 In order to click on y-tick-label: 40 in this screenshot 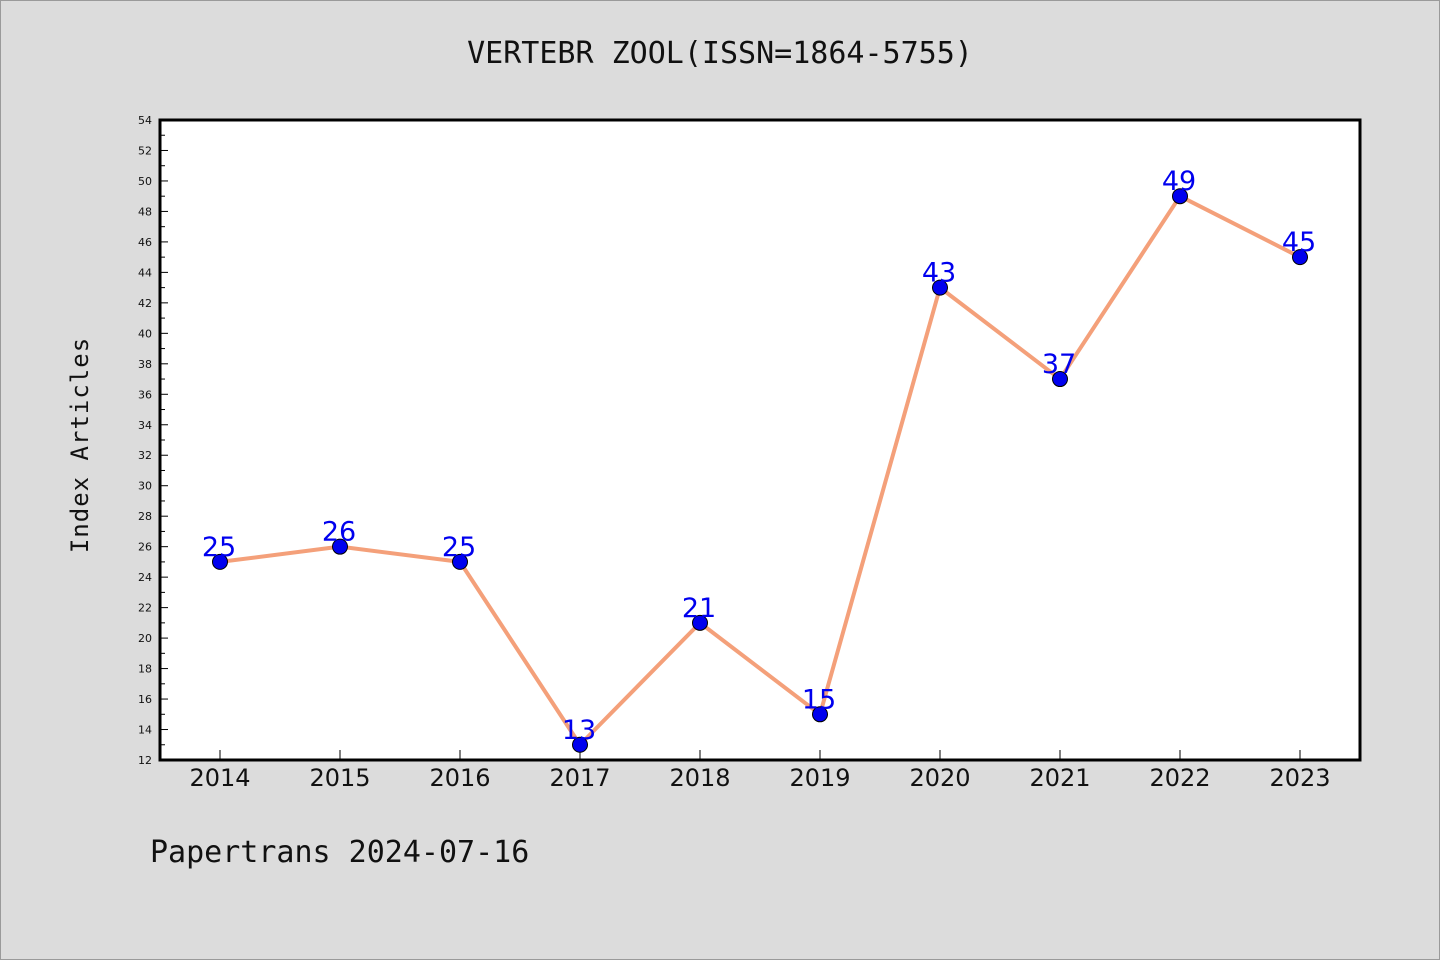, I will do `click(145, 333)`.